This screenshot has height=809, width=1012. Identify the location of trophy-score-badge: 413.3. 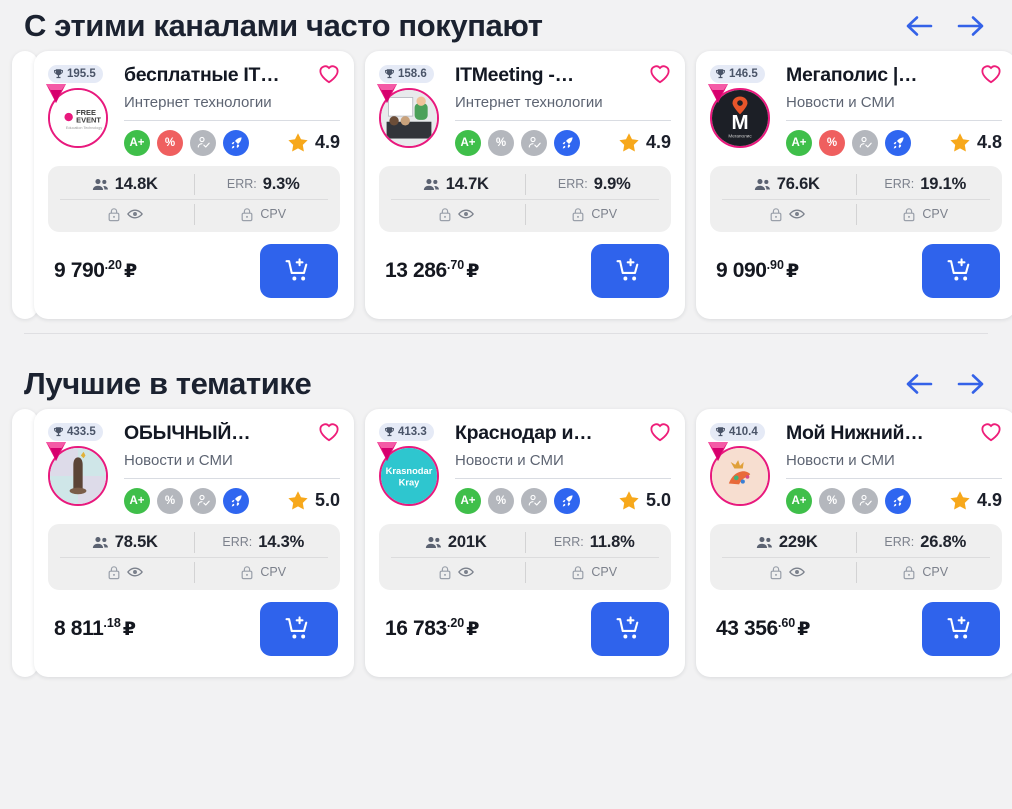
(406, 432).